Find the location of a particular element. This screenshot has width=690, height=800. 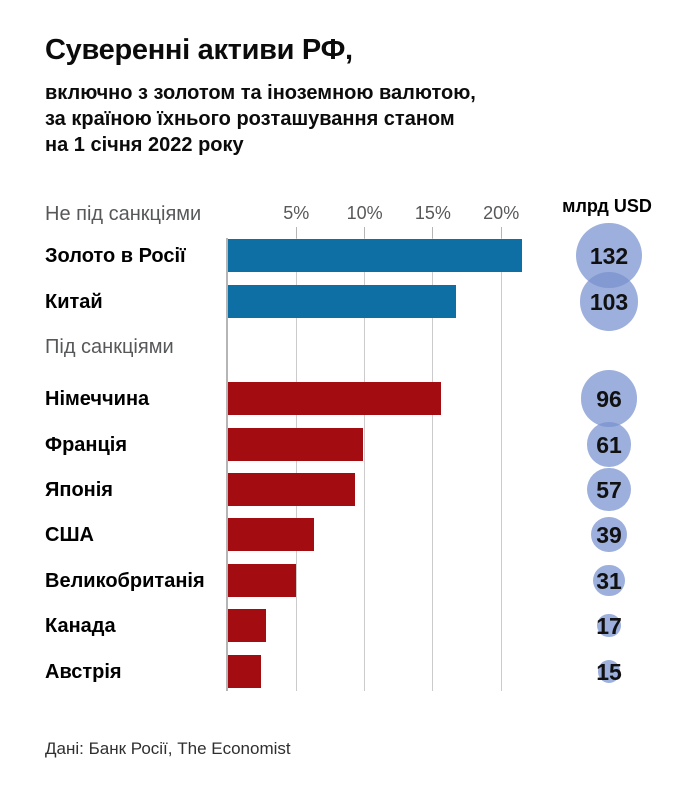

country-label: Німеччина is located at coordinates (97, 398).